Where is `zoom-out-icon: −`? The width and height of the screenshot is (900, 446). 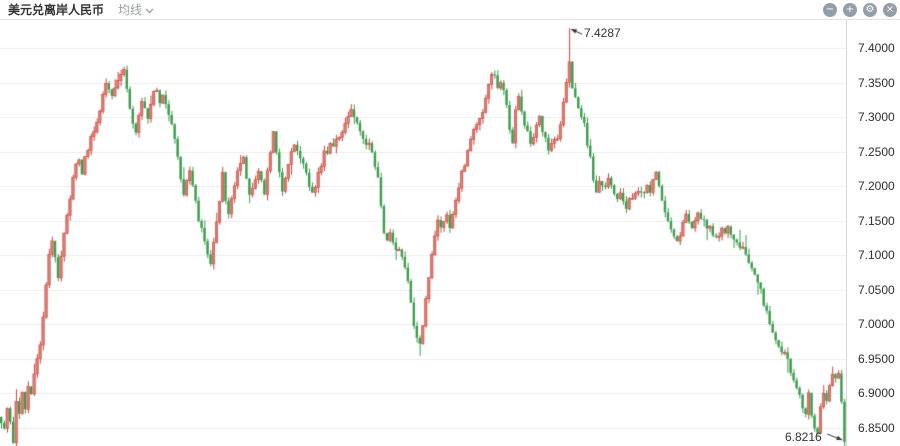
zoom-out-icon: − is located at coordinates (830, 9).